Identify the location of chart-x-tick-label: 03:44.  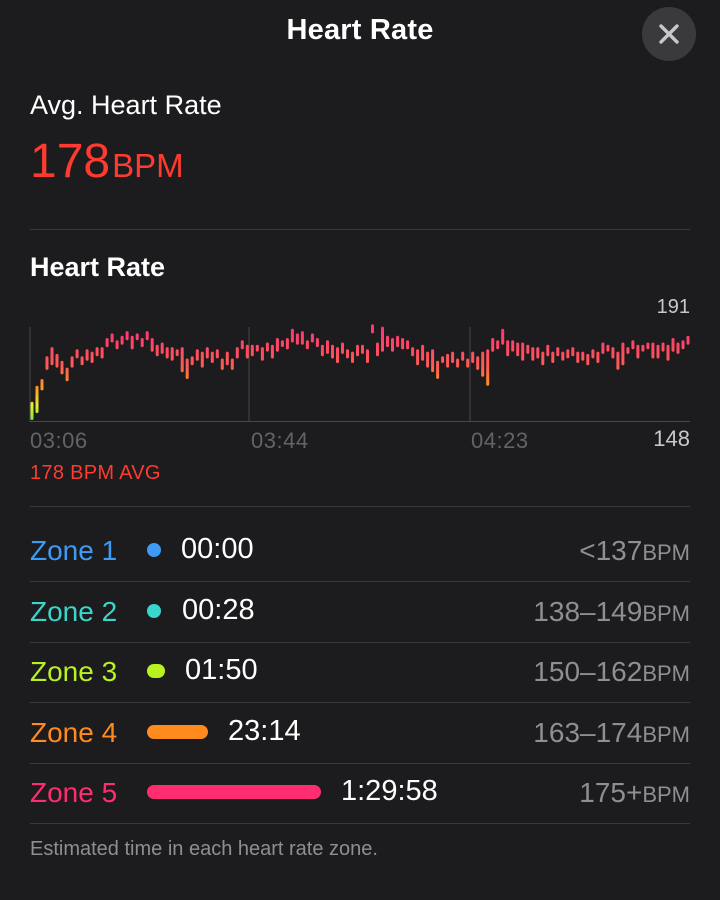
(280, 440).